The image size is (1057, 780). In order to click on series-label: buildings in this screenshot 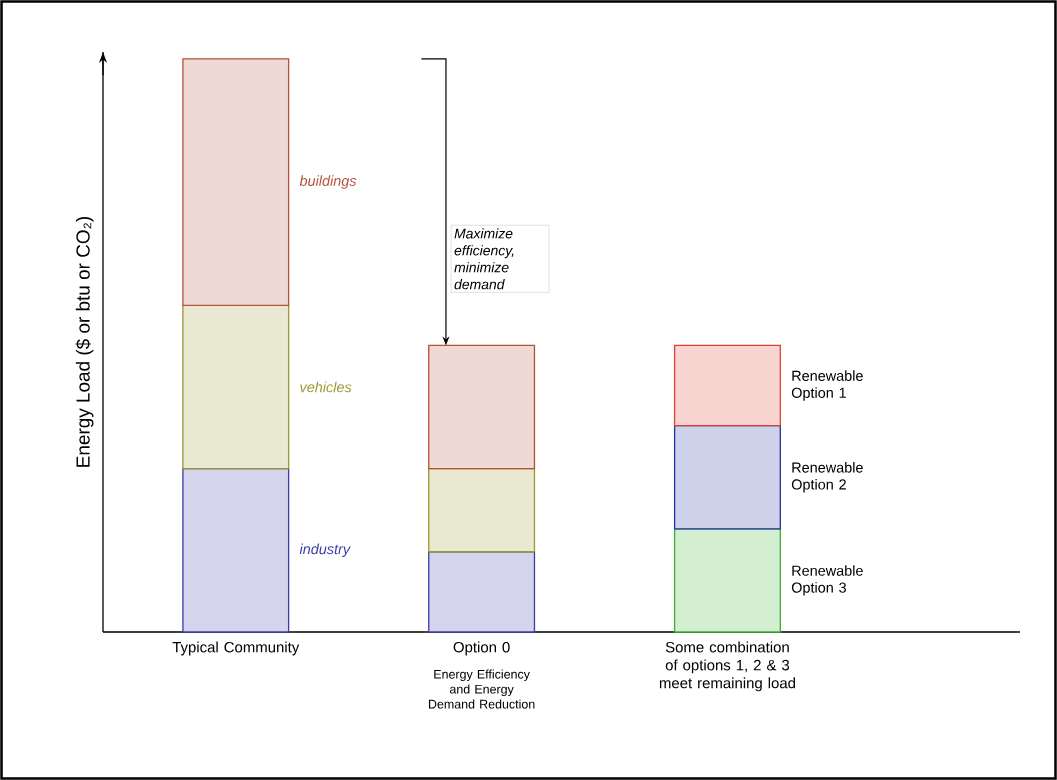, I will do `click(328, 182)`.